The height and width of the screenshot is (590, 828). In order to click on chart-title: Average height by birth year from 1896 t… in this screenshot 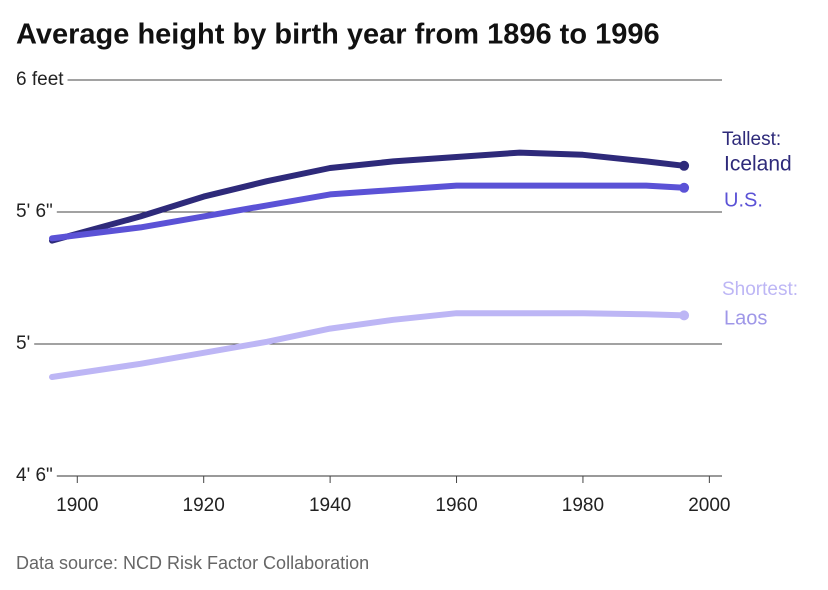, I will do `click(338, 35)`.